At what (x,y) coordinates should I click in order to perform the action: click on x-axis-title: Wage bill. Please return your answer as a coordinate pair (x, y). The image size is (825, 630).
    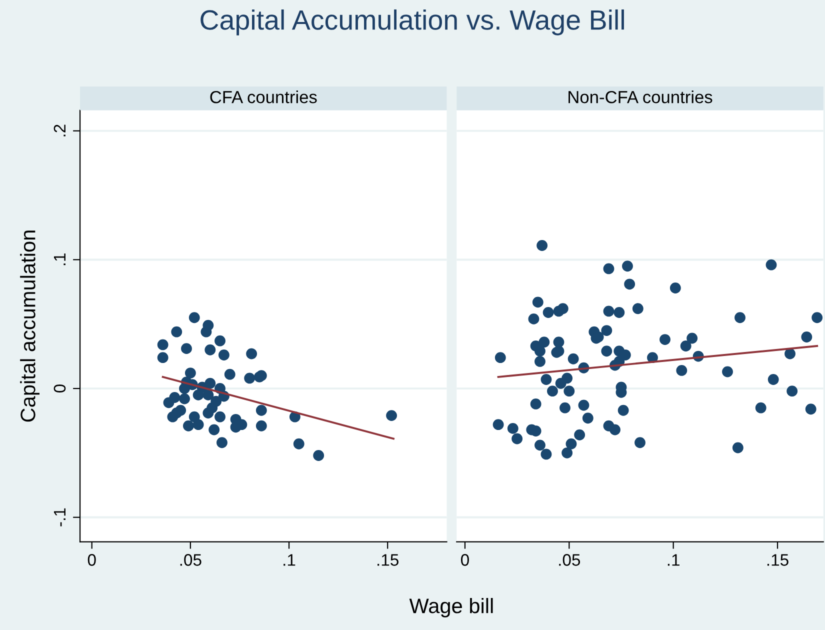
    Looking at the image, I should click on (451, 608).